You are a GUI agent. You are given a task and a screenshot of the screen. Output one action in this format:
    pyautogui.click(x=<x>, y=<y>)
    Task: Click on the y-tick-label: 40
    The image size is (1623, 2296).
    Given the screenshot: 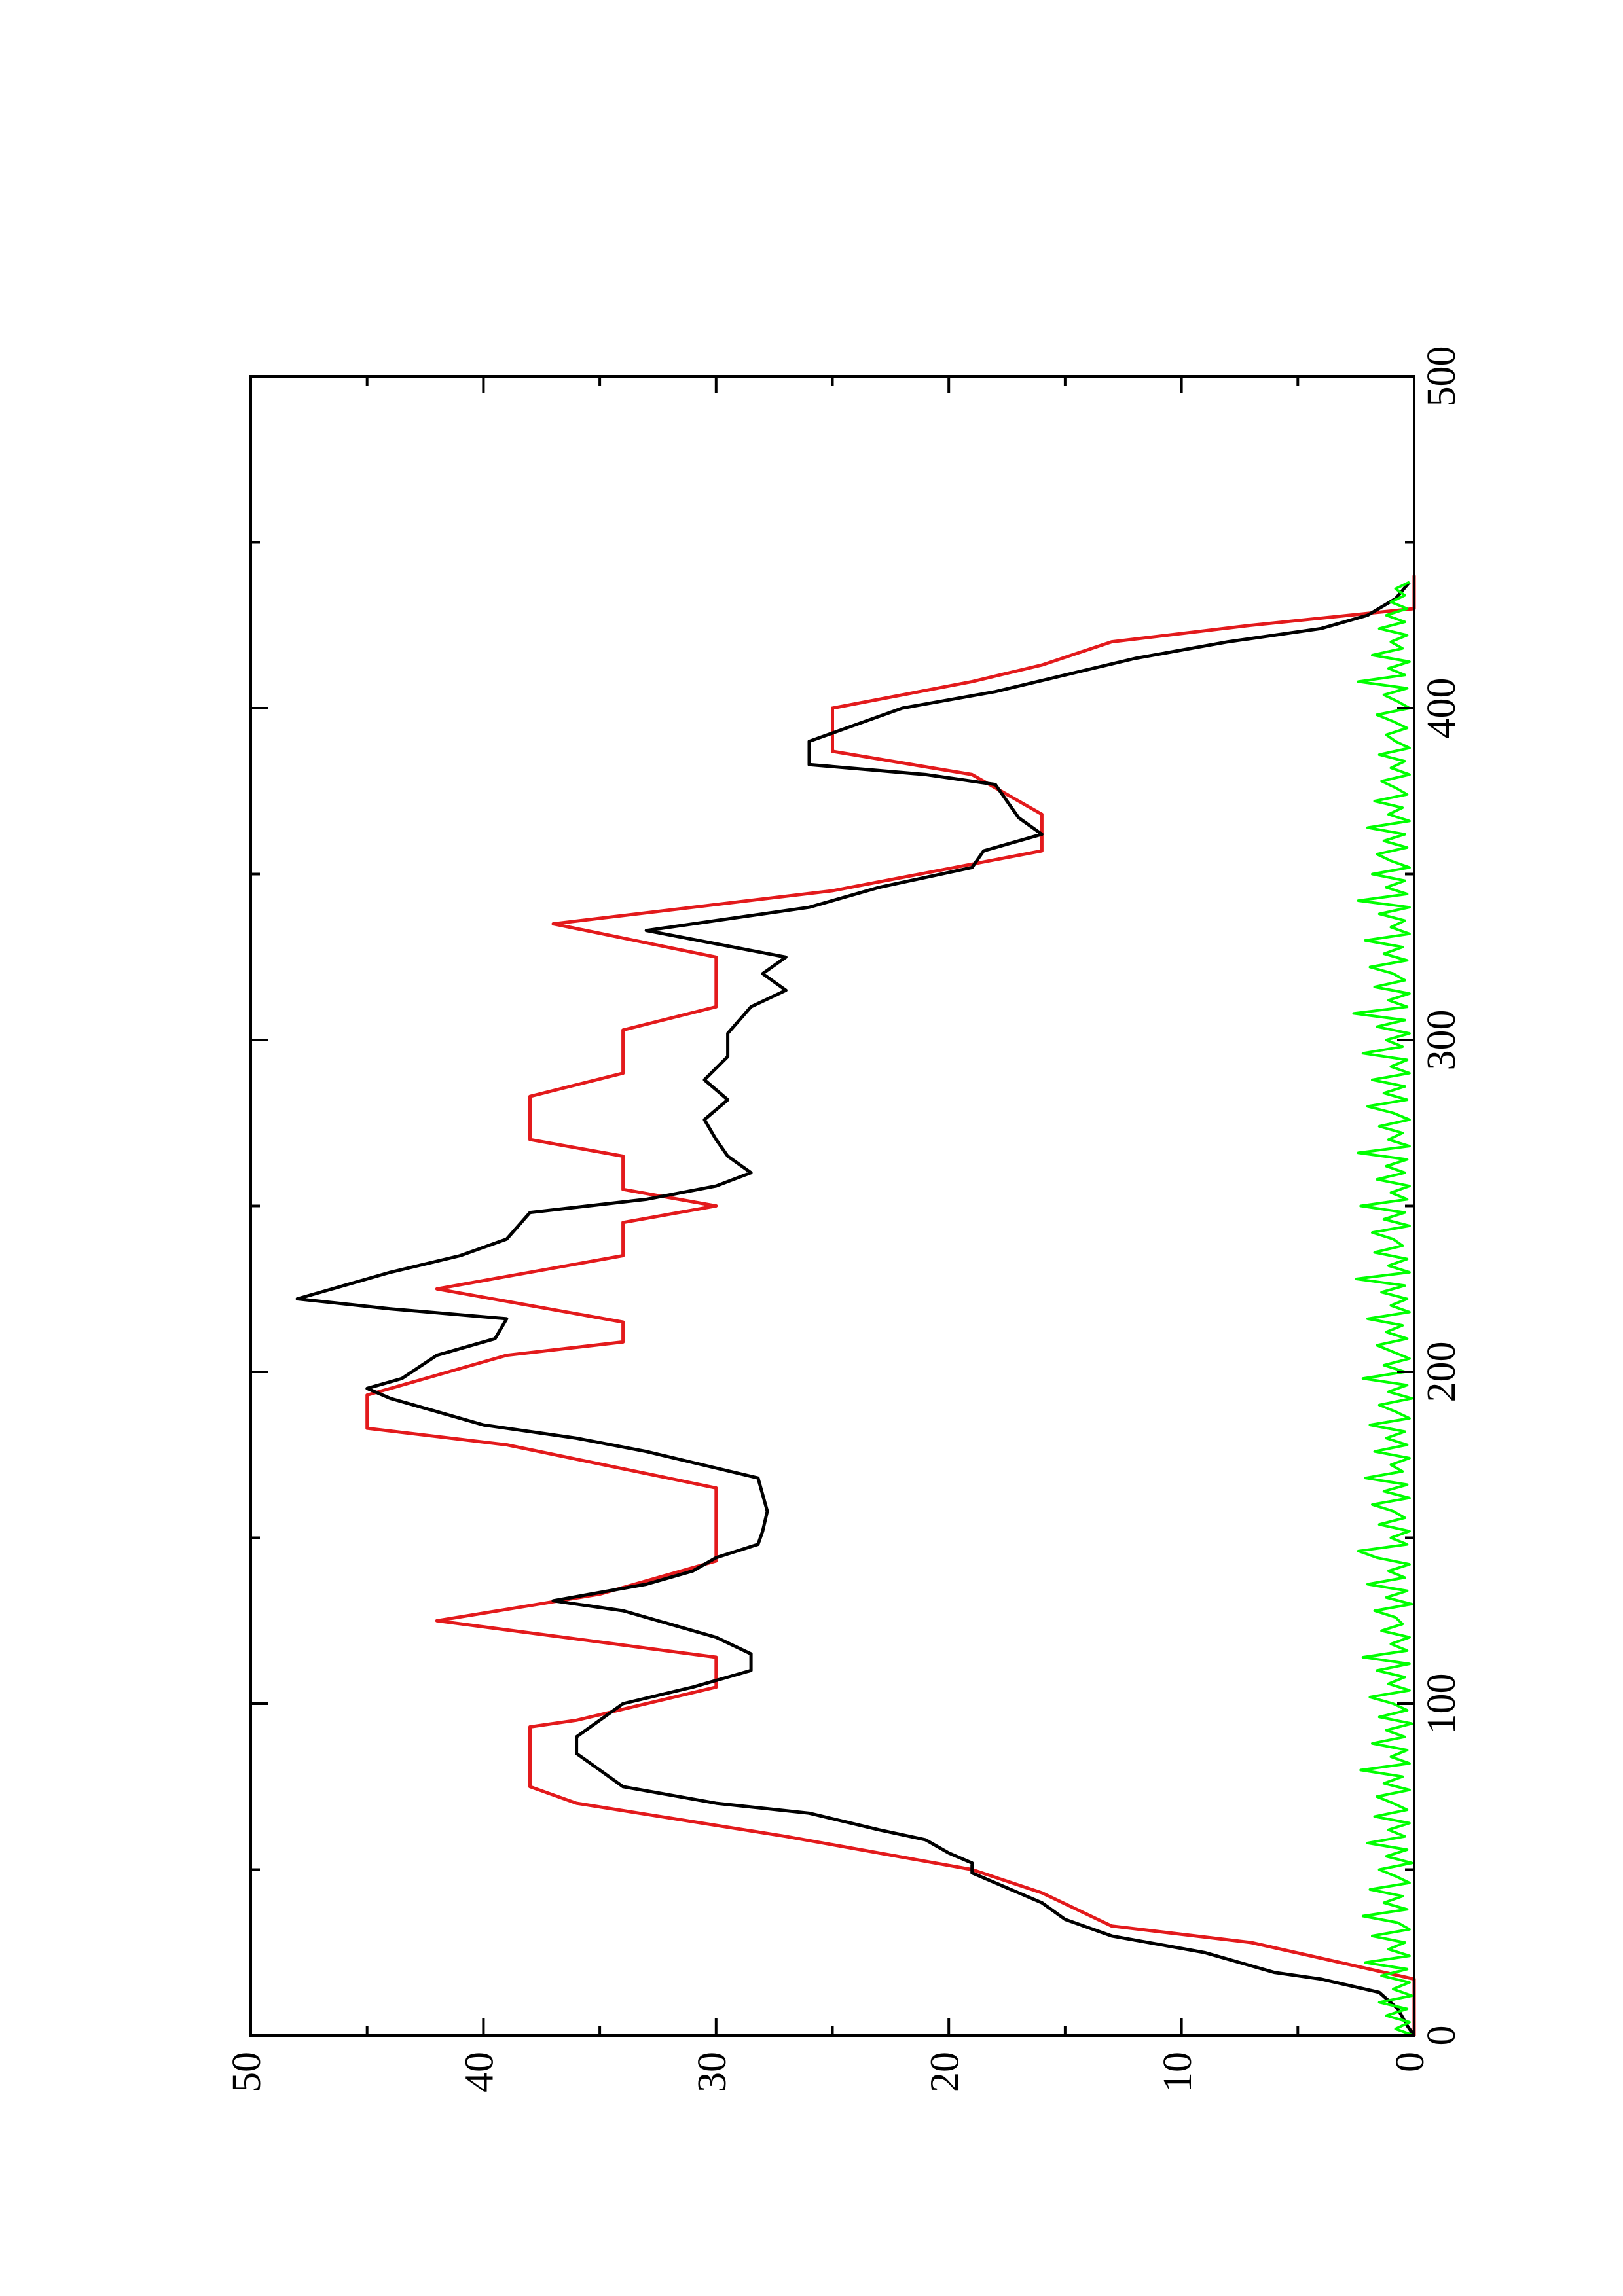 What is the action you would take?
    pyautogui.click(x=480, y=2072)
    